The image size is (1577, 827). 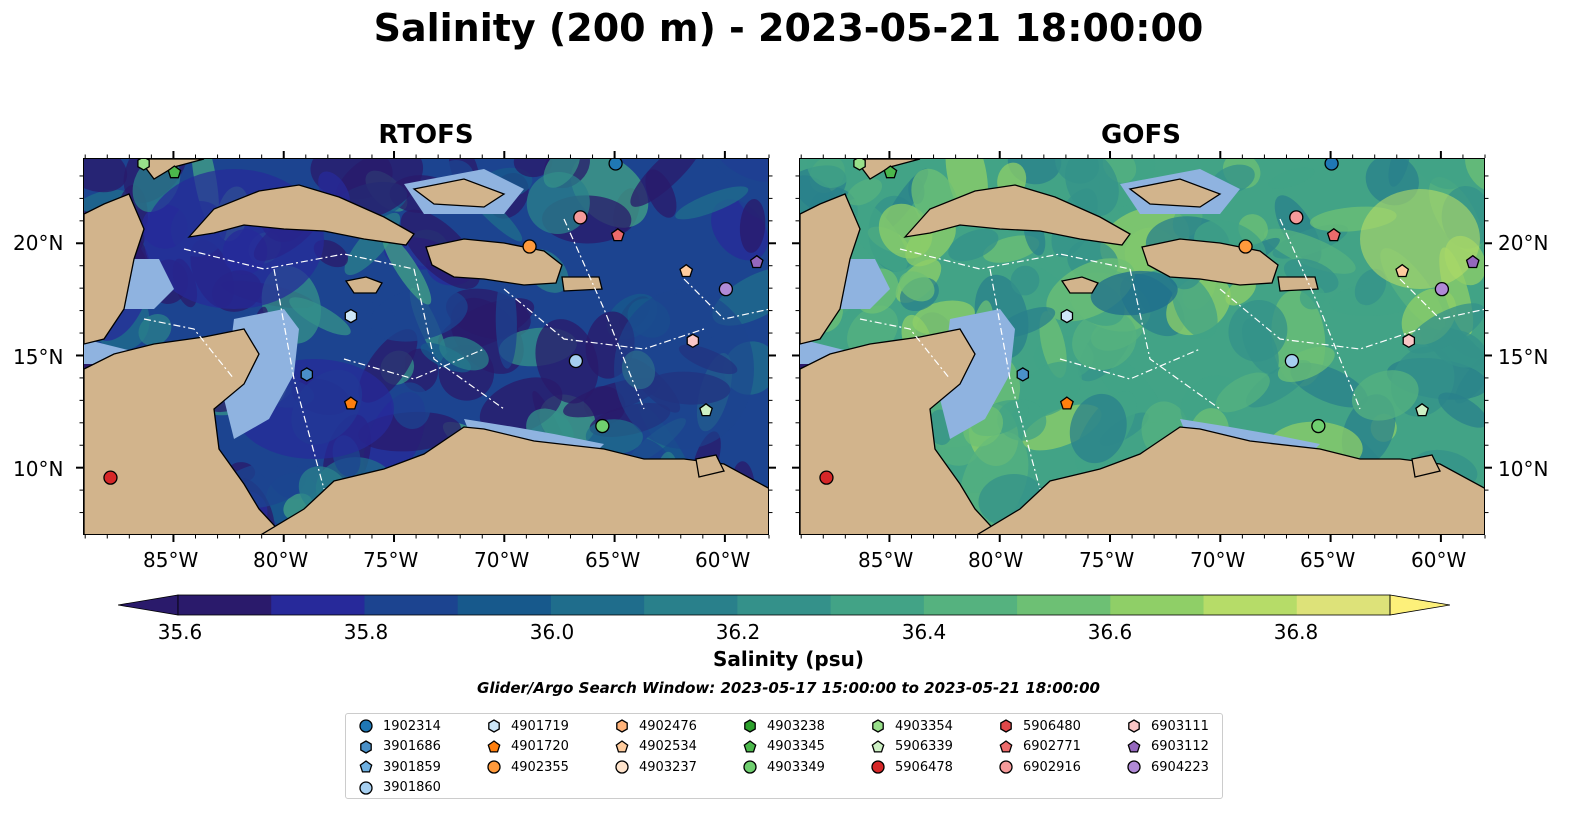 I want to click on legend-item-4902476: 4902476, so click(x=655, y=726).